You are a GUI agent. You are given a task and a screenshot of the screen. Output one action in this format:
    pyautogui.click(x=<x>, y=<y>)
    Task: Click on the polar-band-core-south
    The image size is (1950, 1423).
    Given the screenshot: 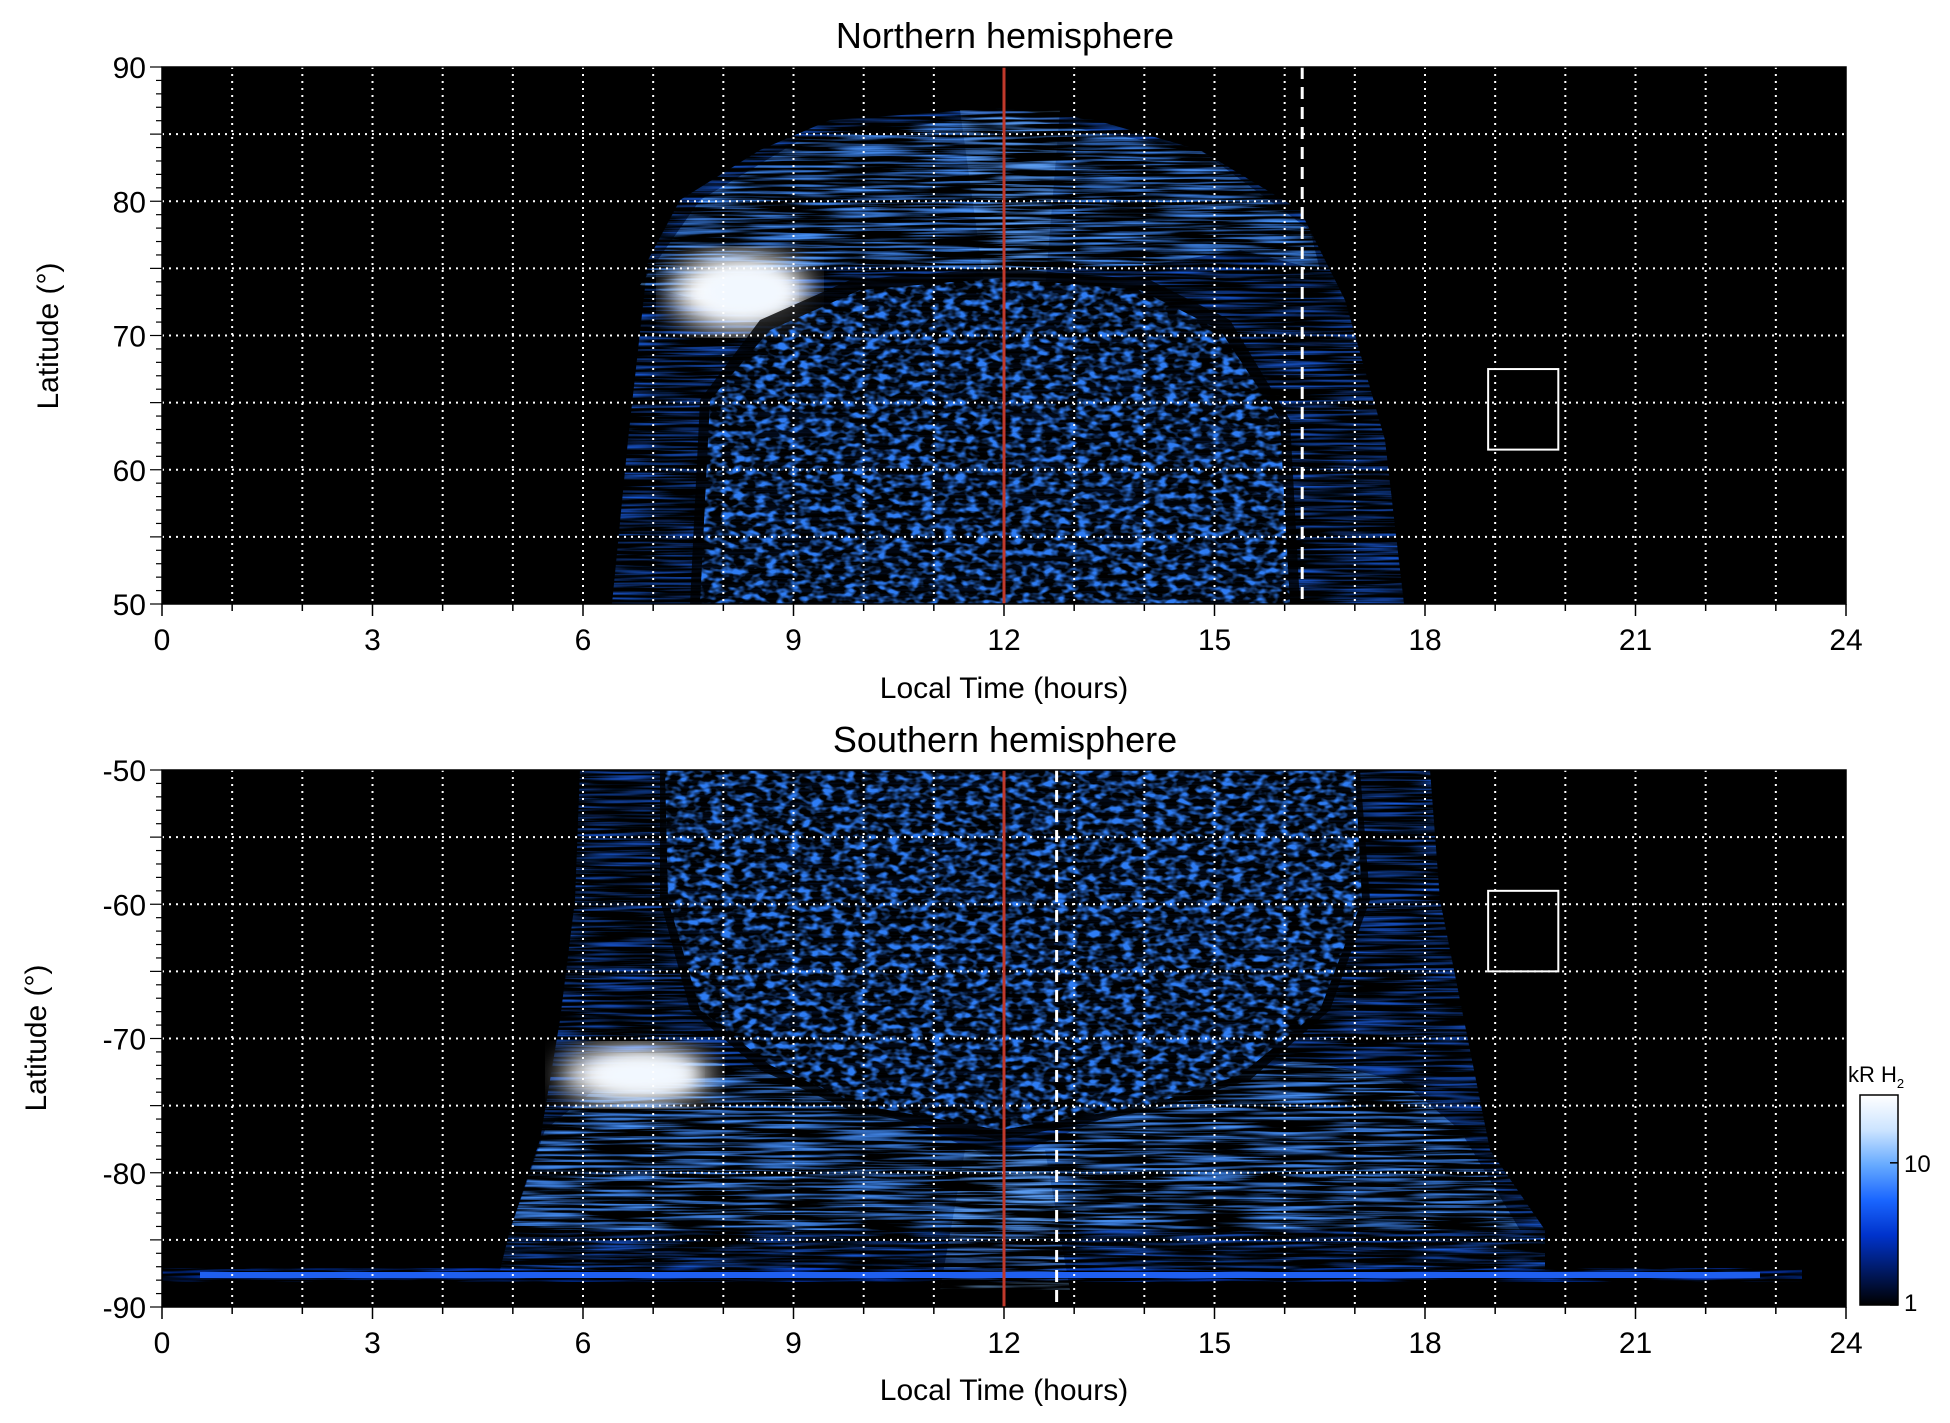 What is the action you would take?
    pyautogui.click(x=980, y=1275)
    